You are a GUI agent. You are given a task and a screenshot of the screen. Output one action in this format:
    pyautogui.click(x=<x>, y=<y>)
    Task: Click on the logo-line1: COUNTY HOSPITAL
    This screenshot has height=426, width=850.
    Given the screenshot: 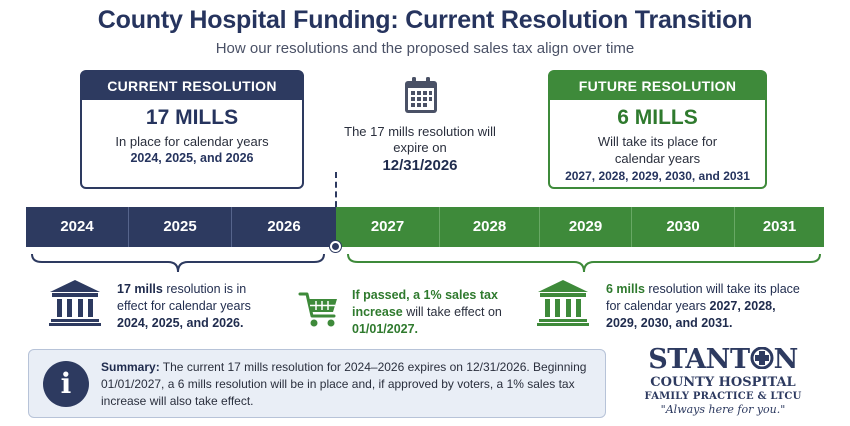 What is the action you would take?
    pyautogui.click(x=723, y=382)
    